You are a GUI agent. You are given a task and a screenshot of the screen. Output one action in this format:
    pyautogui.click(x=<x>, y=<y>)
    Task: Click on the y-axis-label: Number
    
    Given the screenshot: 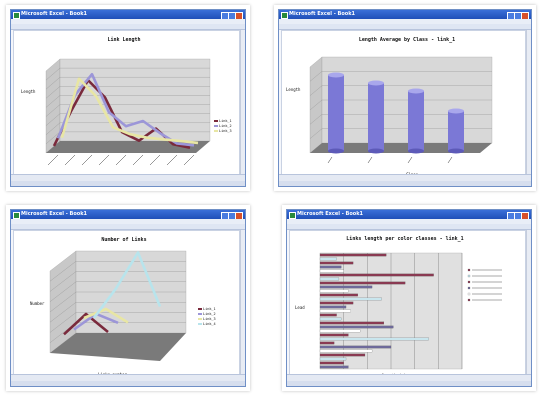 What is the action you would take?
    pyautogui.click(x=37, y=303)
    